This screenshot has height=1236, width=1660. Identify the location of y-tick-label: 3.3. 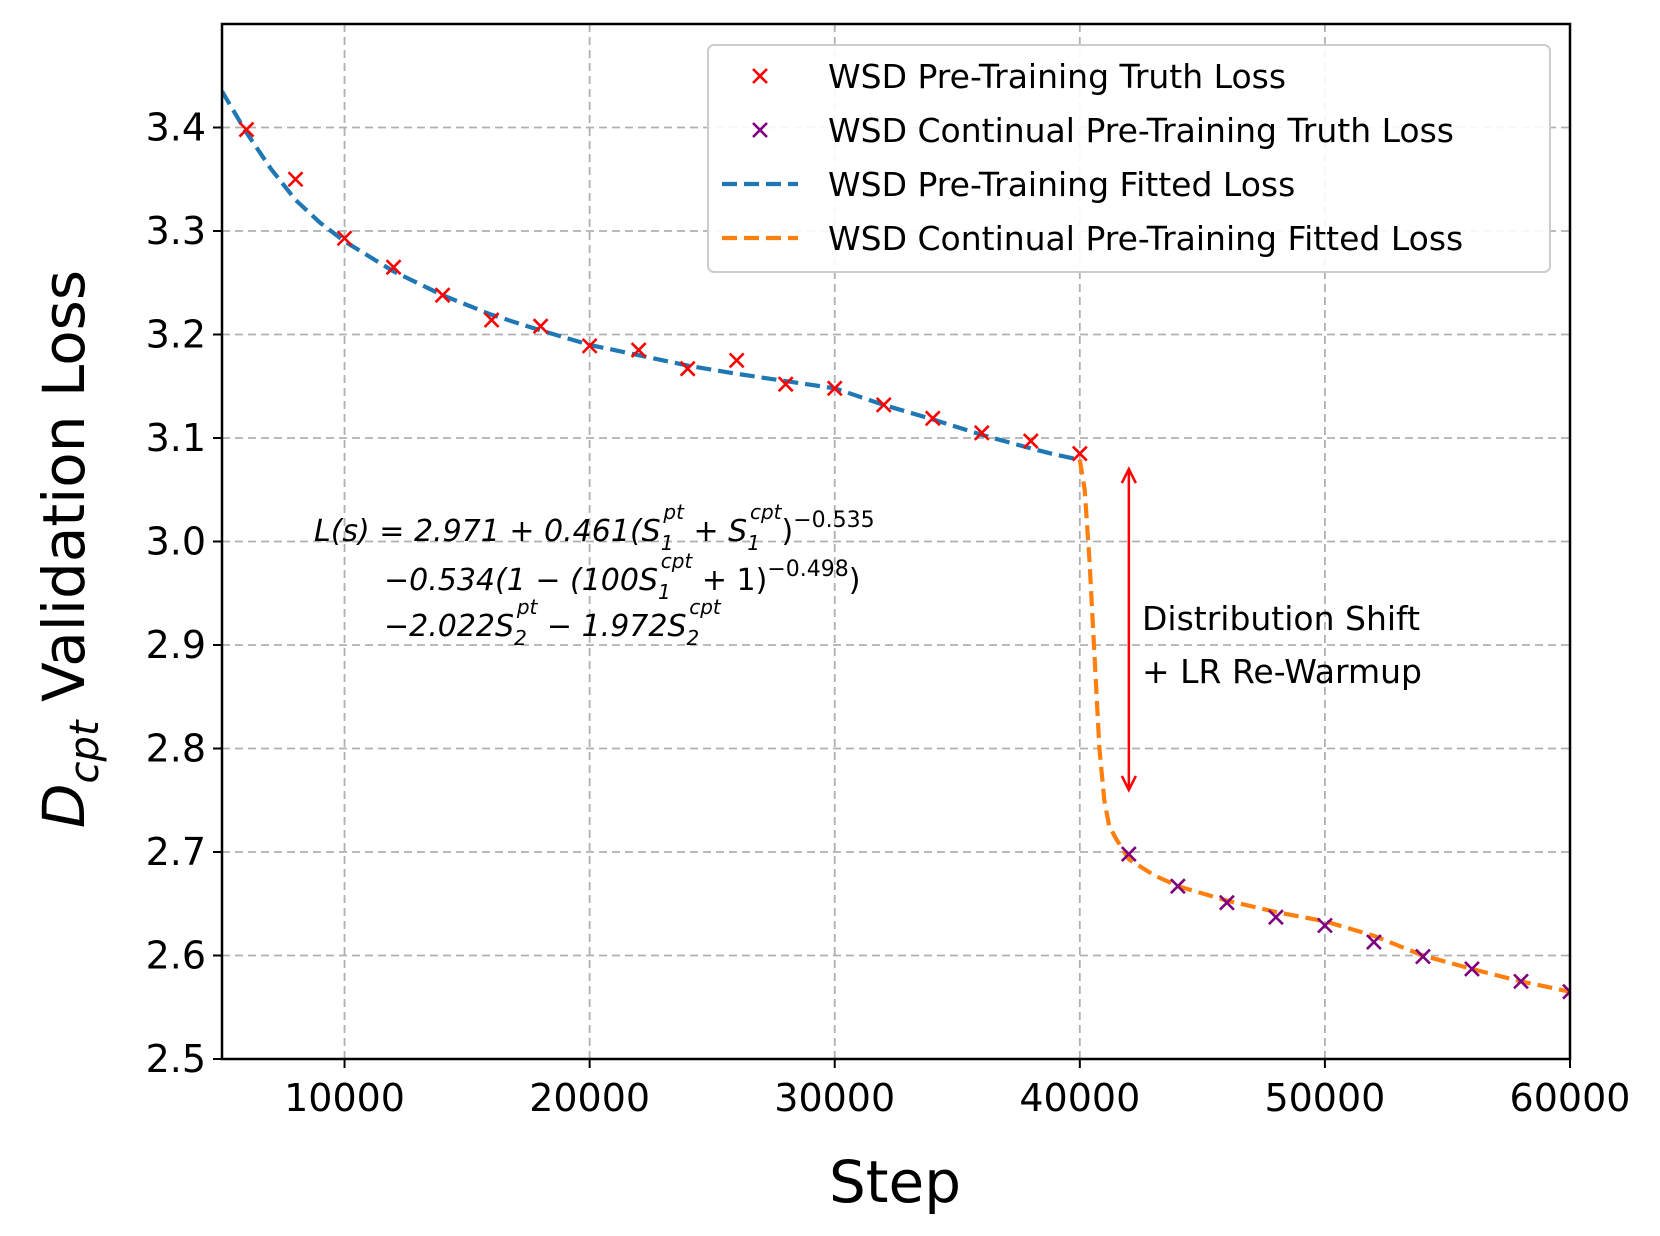
(176, 231).